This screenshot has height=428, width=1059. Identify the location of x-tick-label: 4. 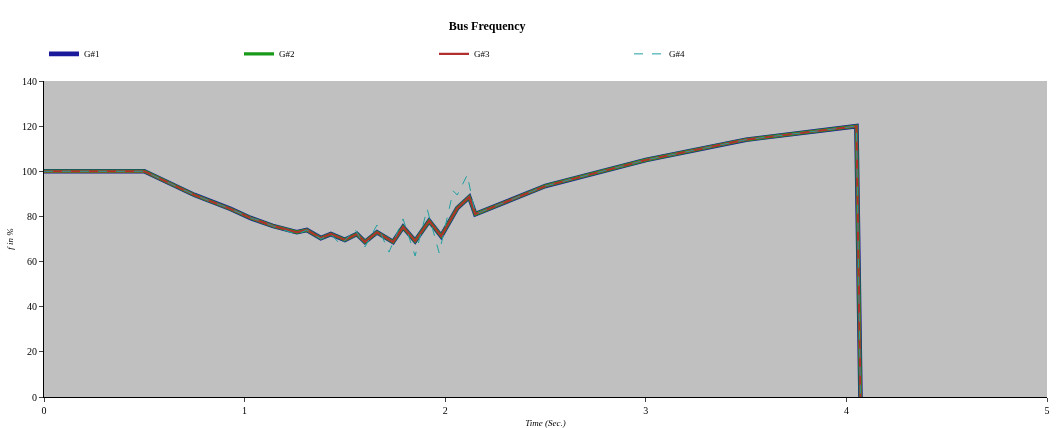
(846, 410).